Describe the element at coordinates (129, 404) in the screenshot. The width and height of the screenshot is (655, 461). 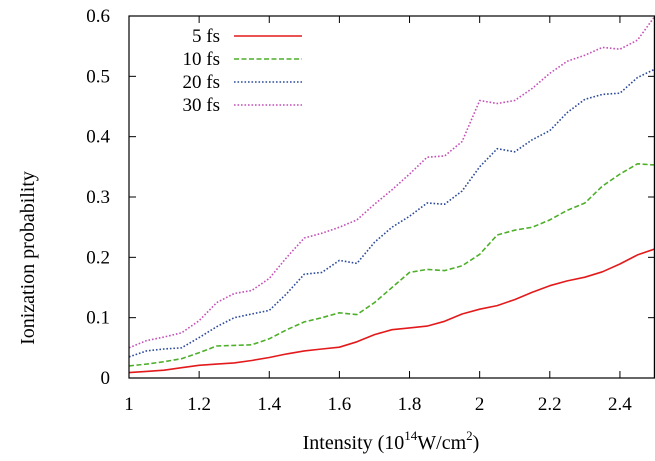
I see `x-tick-label: 1` at that location.